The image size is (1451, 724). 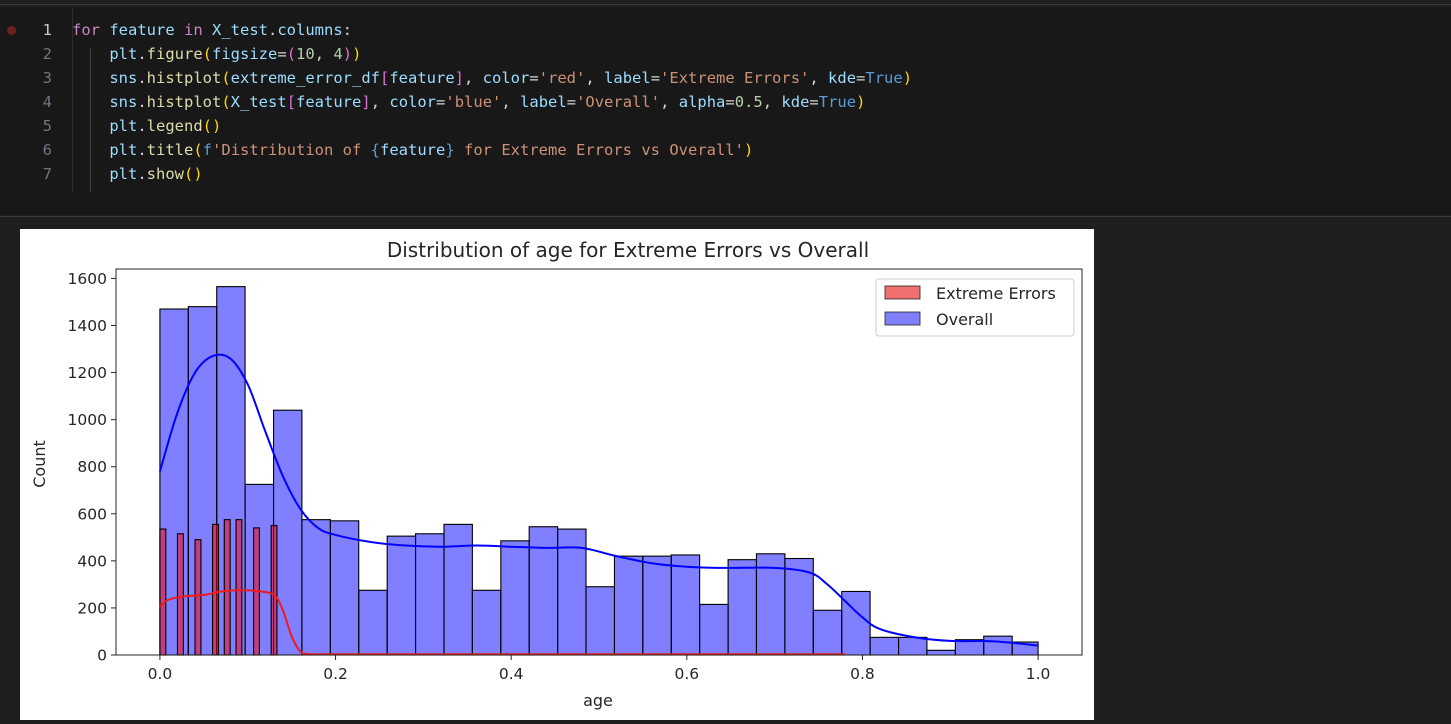 I want to click on code-token: True, so click(x=884, y=78).